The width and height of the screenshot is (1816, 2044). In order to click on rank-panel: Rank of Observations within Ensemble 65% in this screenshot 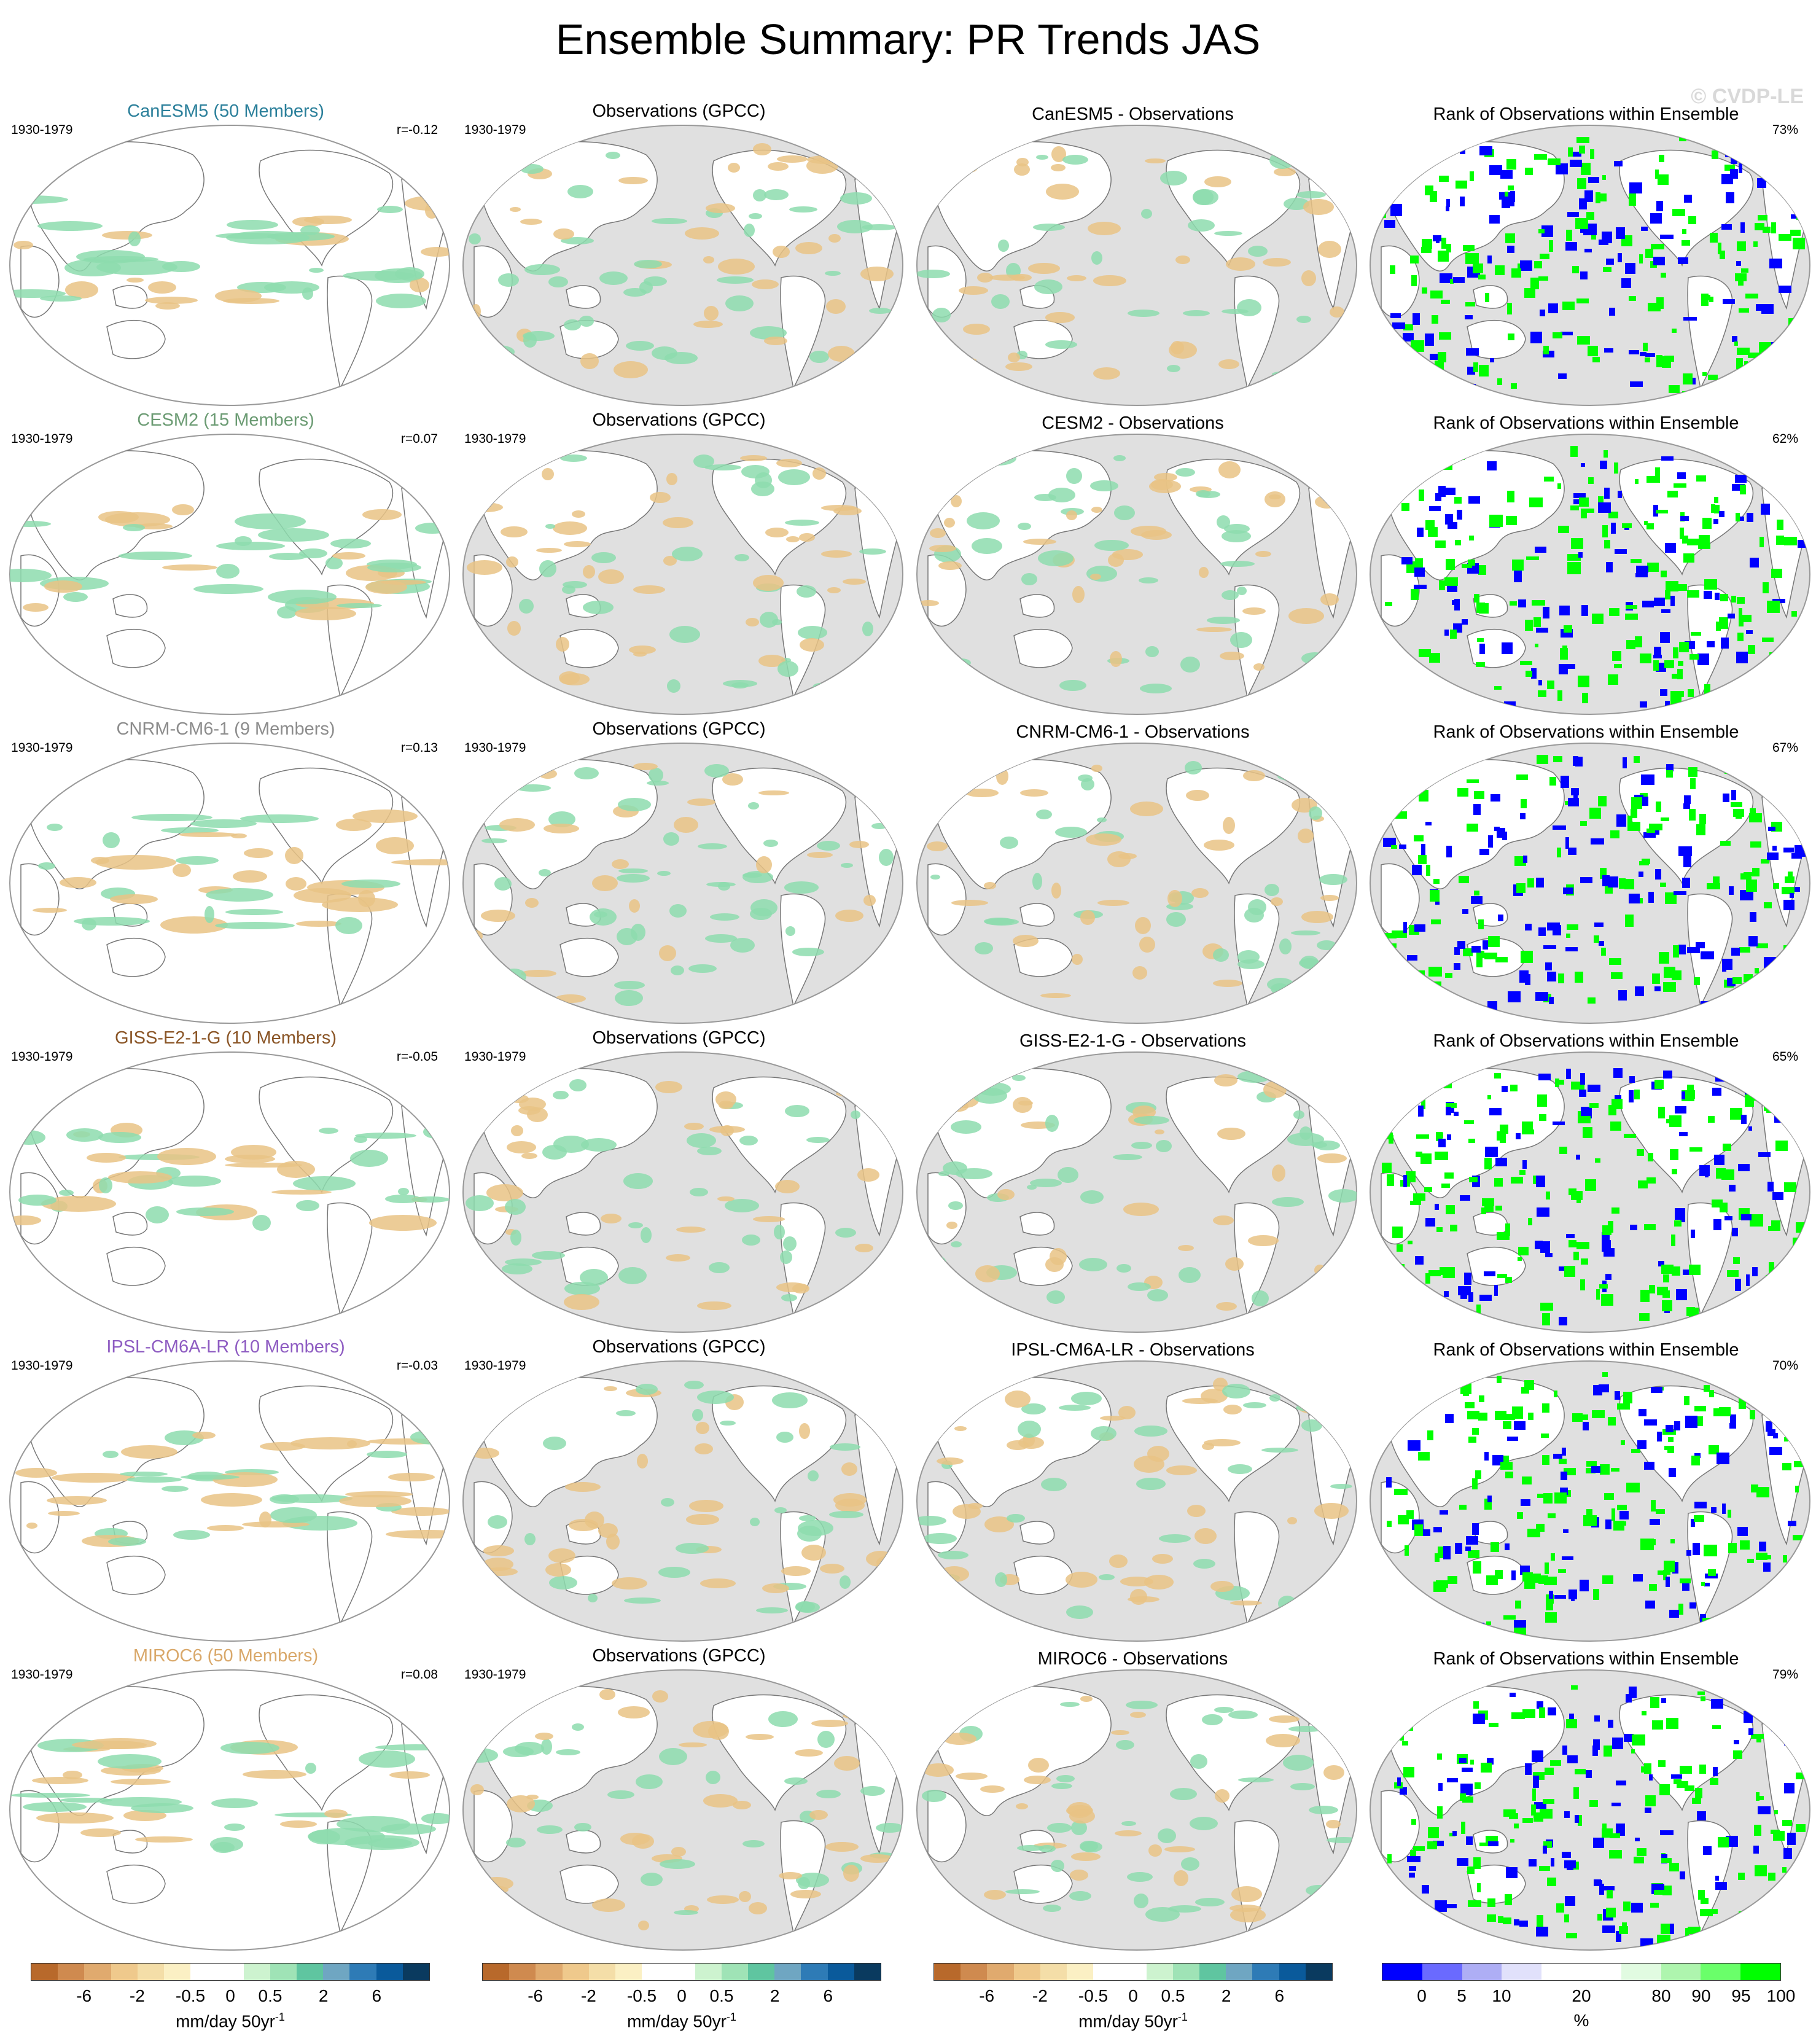, I will do `click(1586, 1179)`.